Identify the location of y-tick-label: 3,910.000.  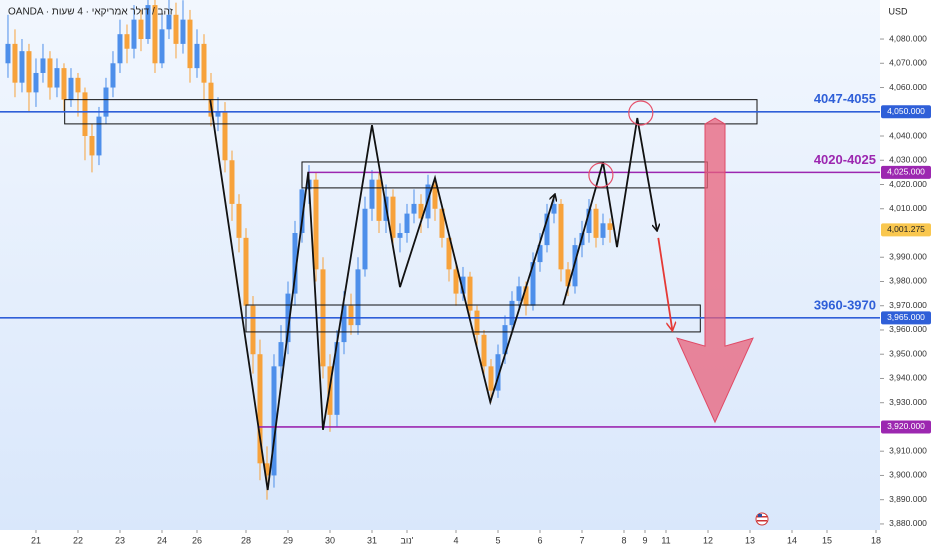
(908, 450).